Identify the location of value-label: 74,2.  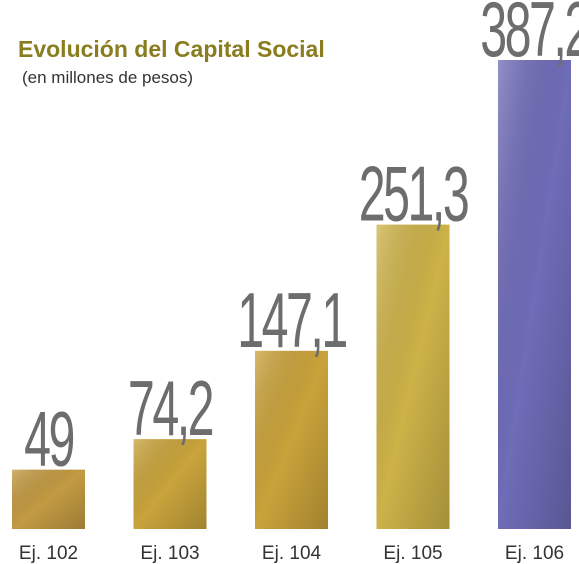
(170, 408).